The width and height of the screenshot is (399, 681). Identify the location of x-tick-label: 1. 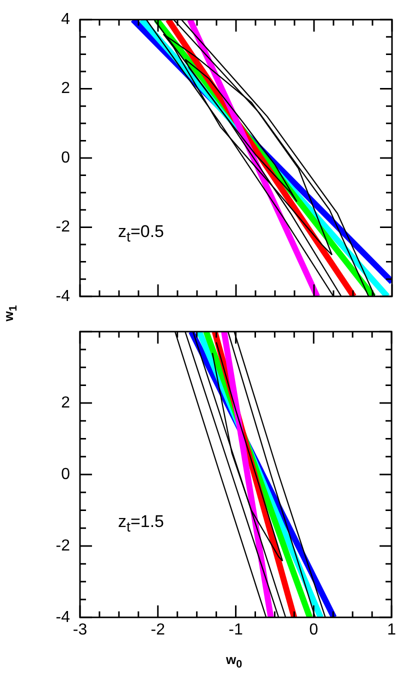
(391, 629).